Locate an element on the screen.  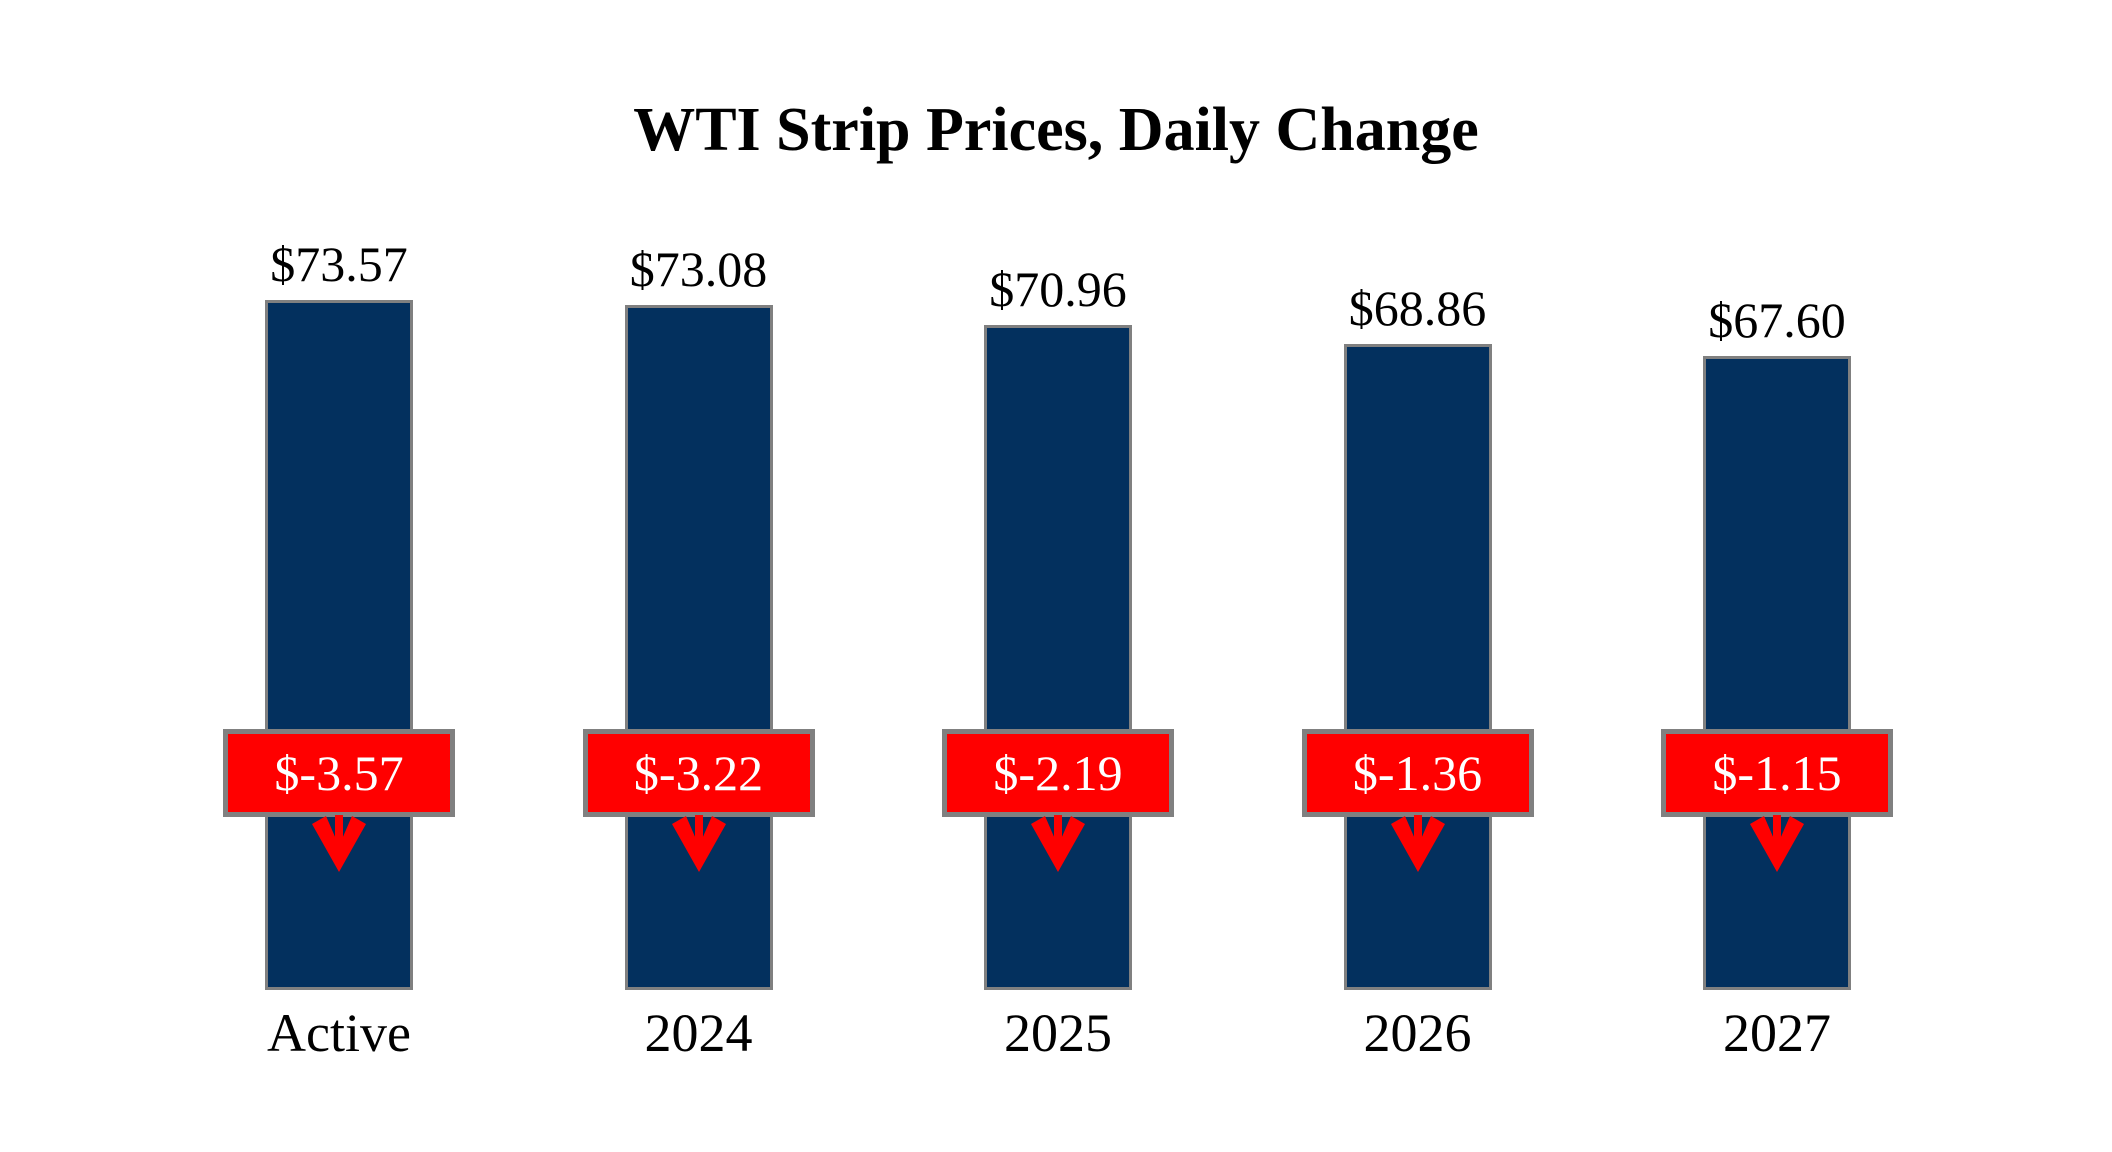
price-label: $73.08 is located at coordinates (698, 268).